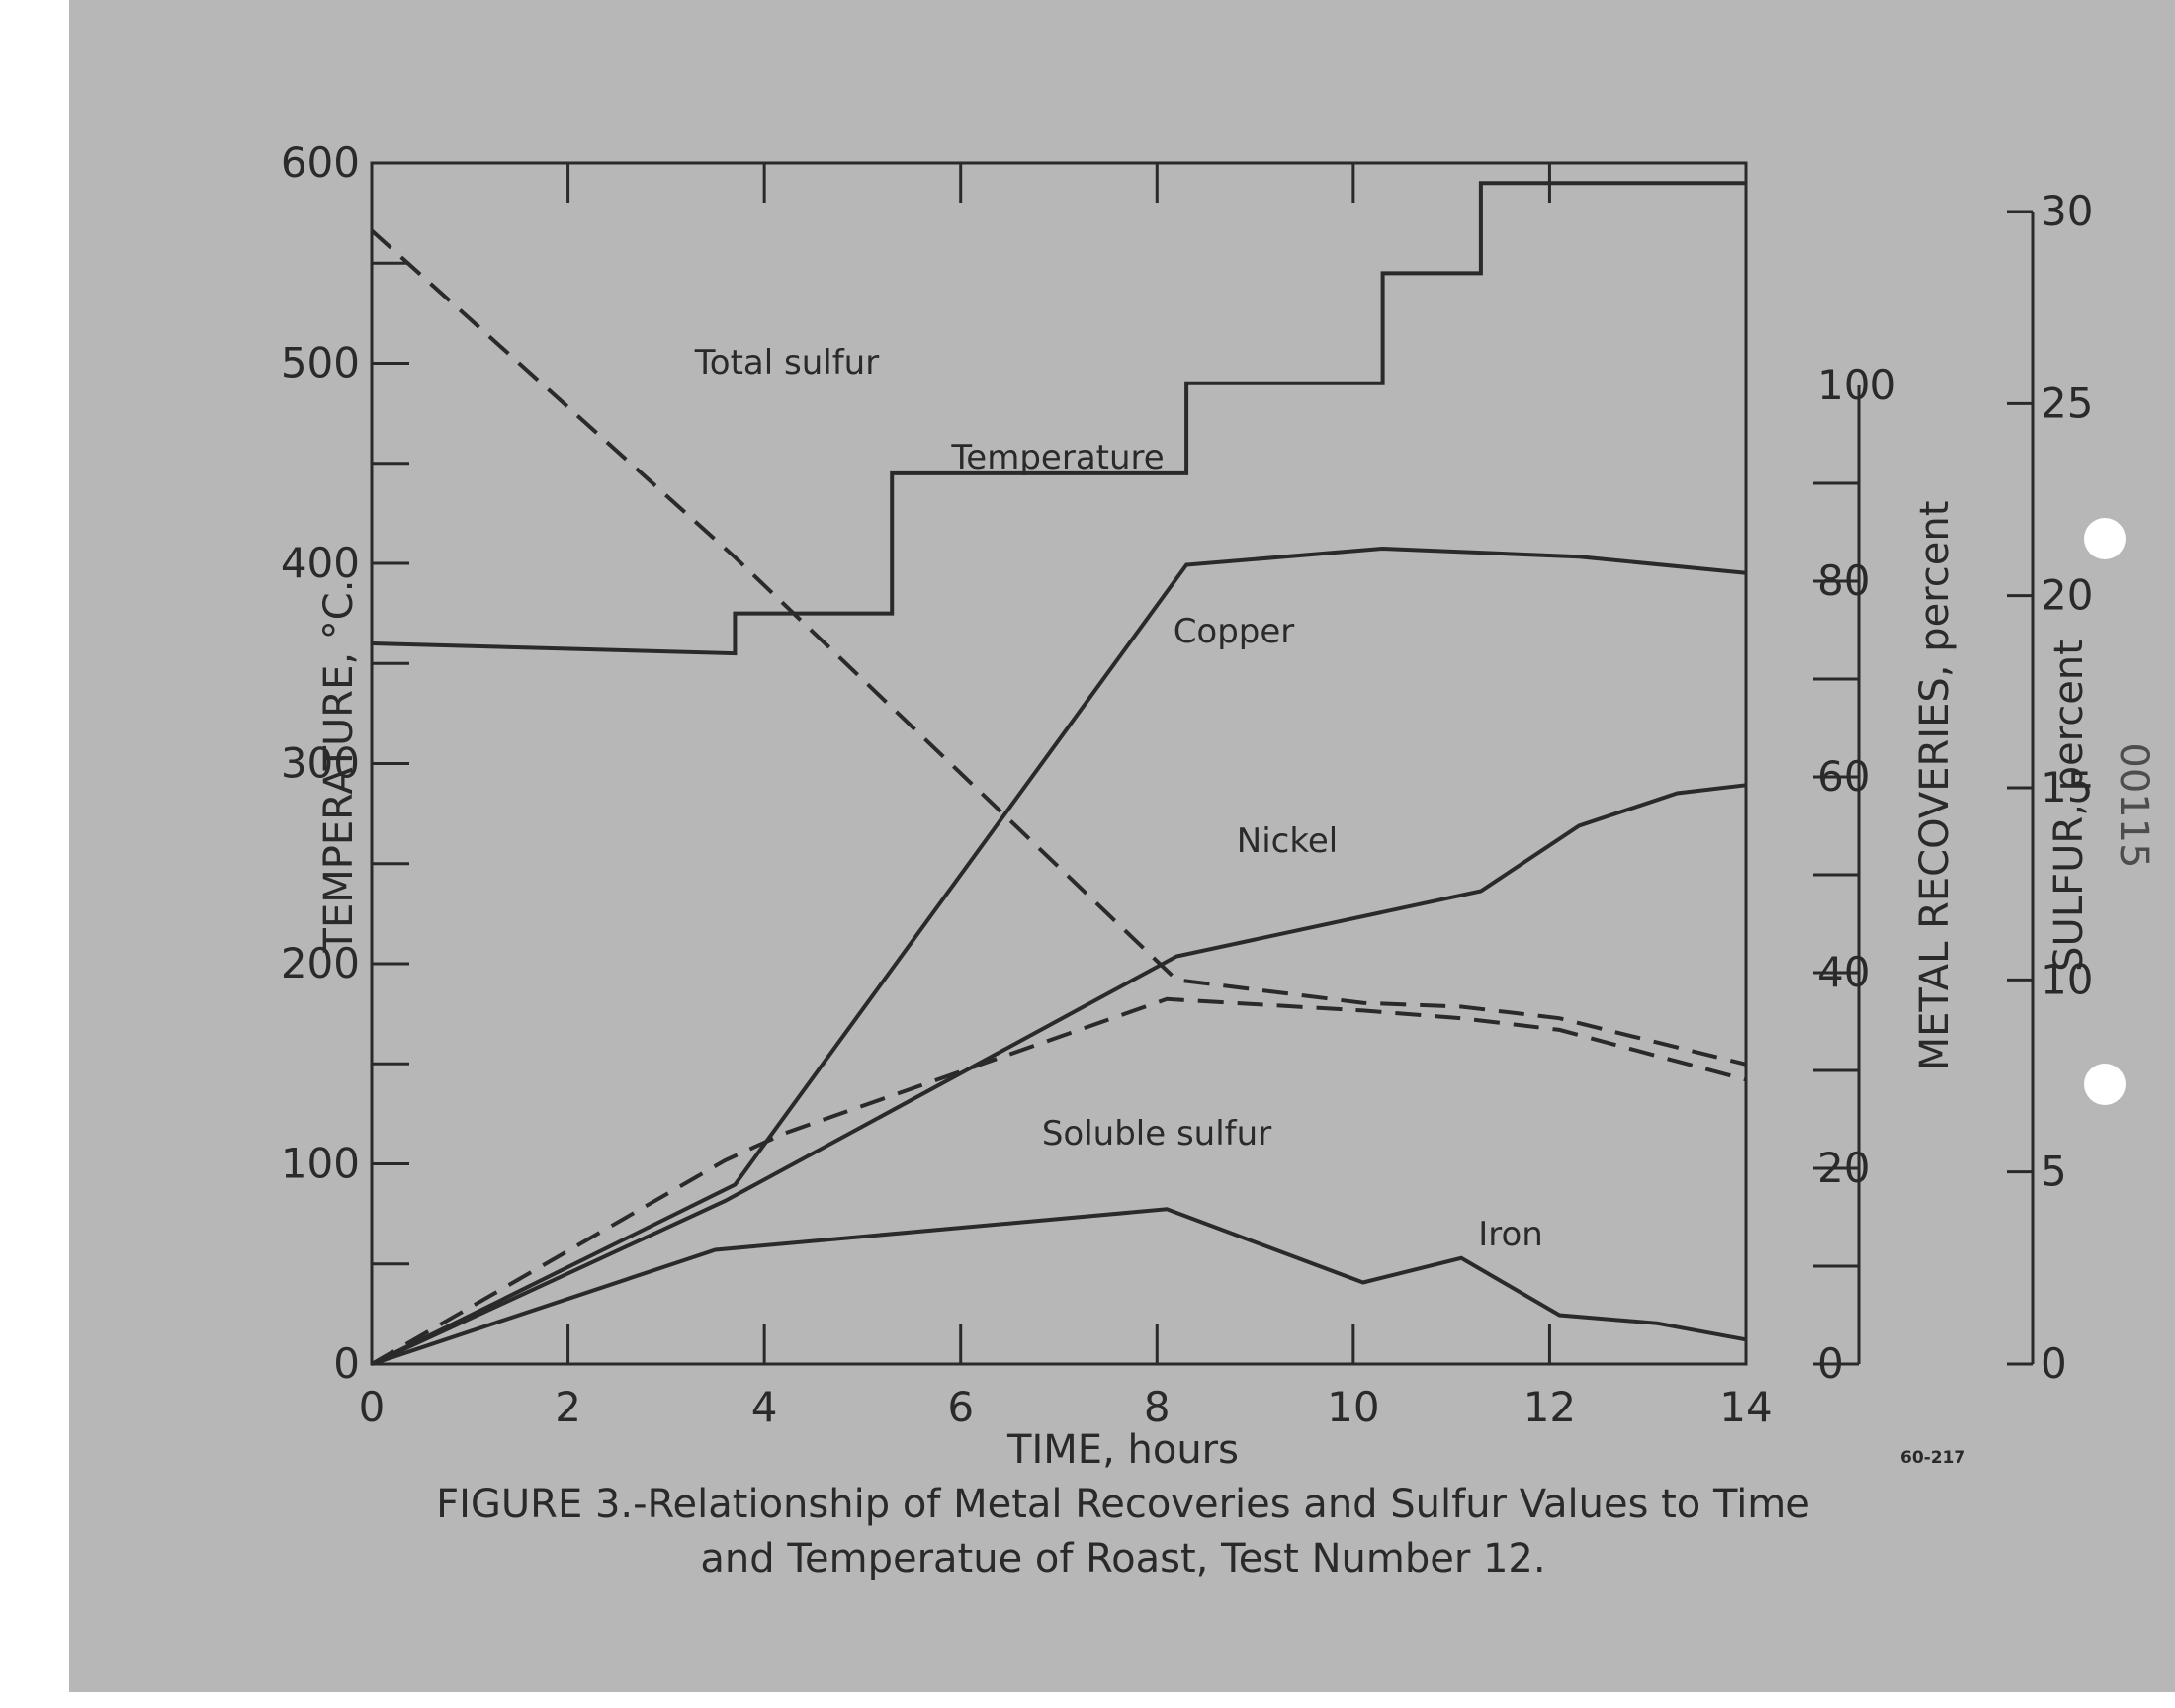 The height and width of the screenshot is (1708, 2175). Describe the element at coordinates (1935, 786) in the screenshot. I see `y-axis-label-metal-recoveries: METAL RECOVERIES, percent` at that location.